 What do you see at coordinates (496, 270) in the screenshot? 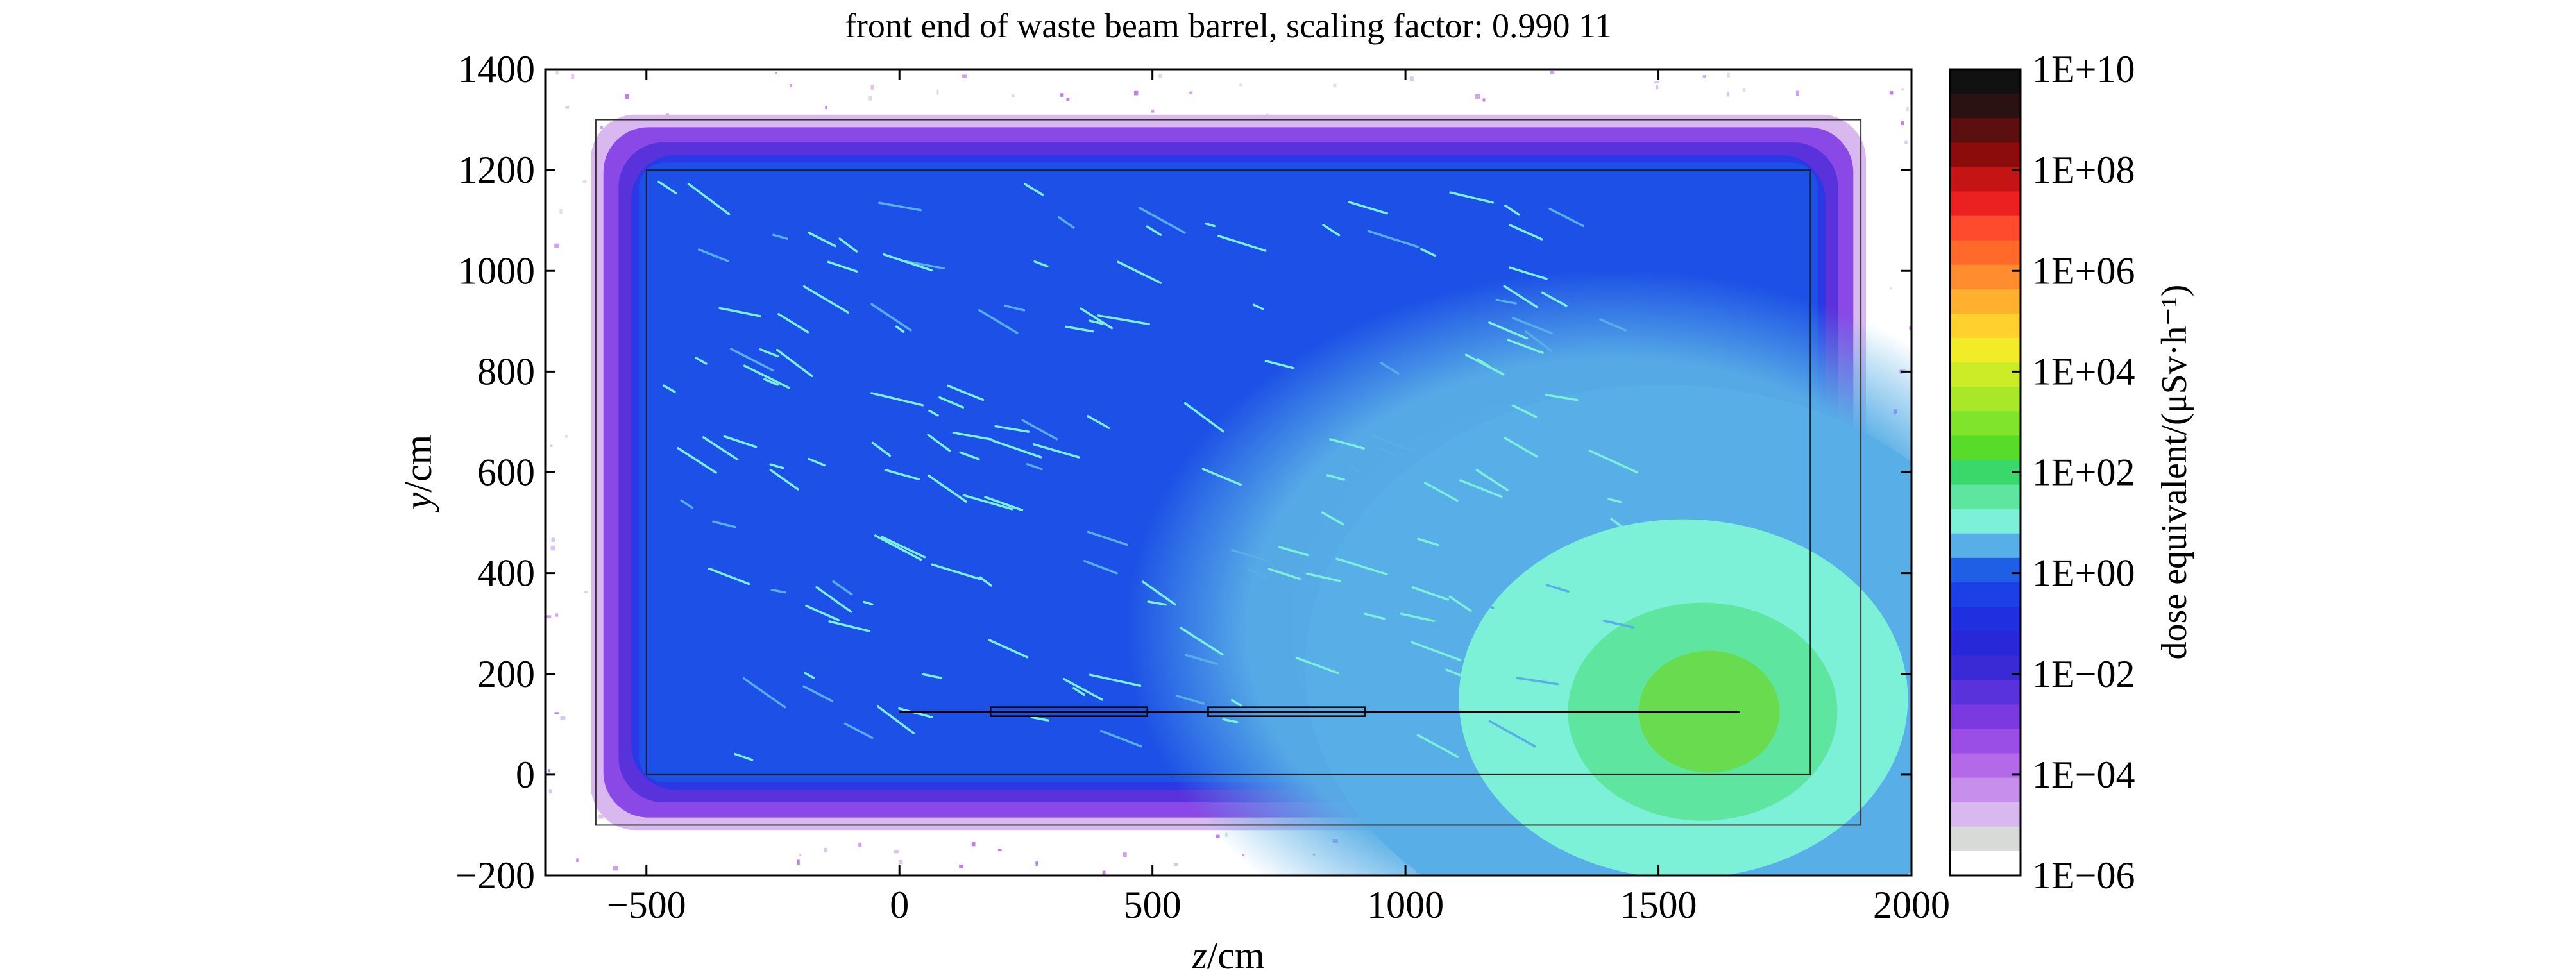
I see `y-tick-label: 1000` at bounding box center [496, 270].